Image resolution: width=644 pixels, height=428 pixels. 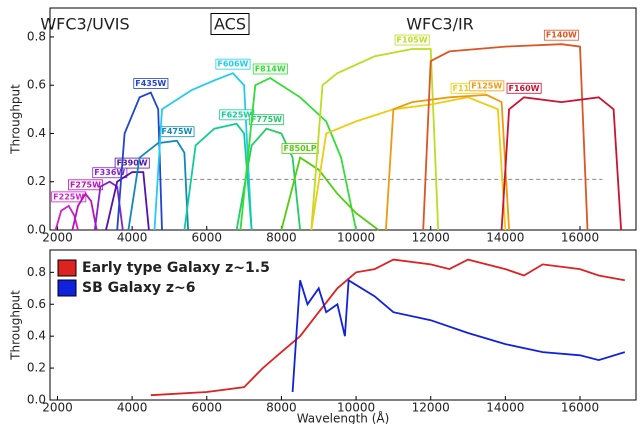 I want to click on annotation-box, so click(x=230, y=24).